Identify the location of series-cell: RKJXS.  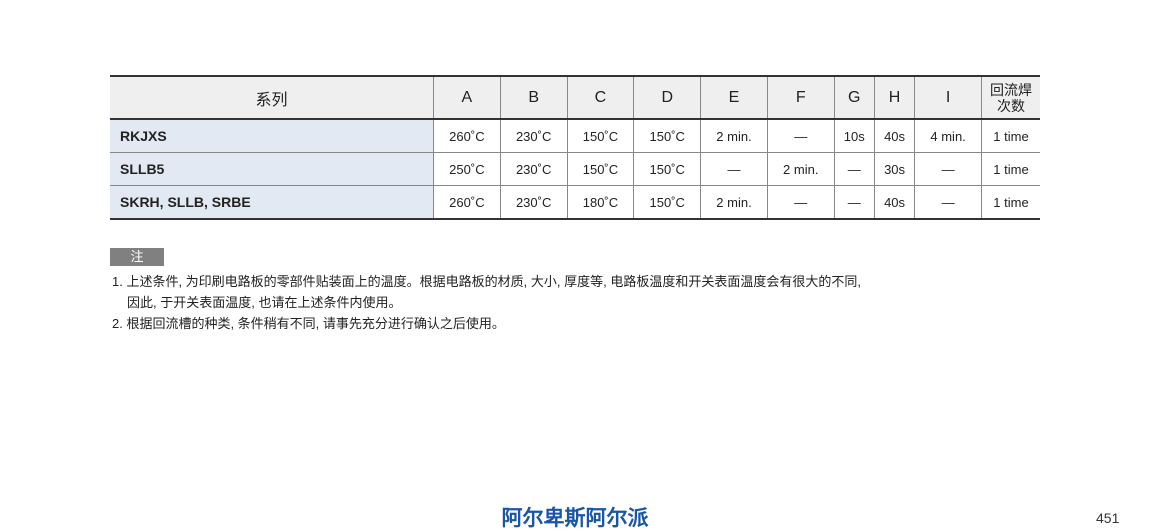
(272, 136).